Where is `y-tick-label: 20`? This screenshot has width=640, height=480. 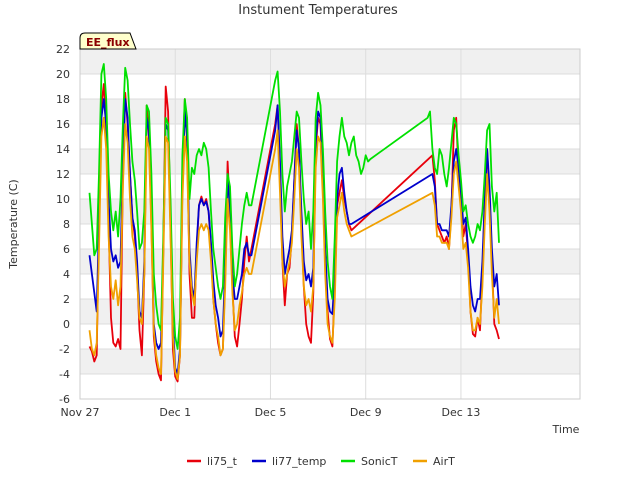 y-tick-label: 20 is located at coordinates (63, 74).